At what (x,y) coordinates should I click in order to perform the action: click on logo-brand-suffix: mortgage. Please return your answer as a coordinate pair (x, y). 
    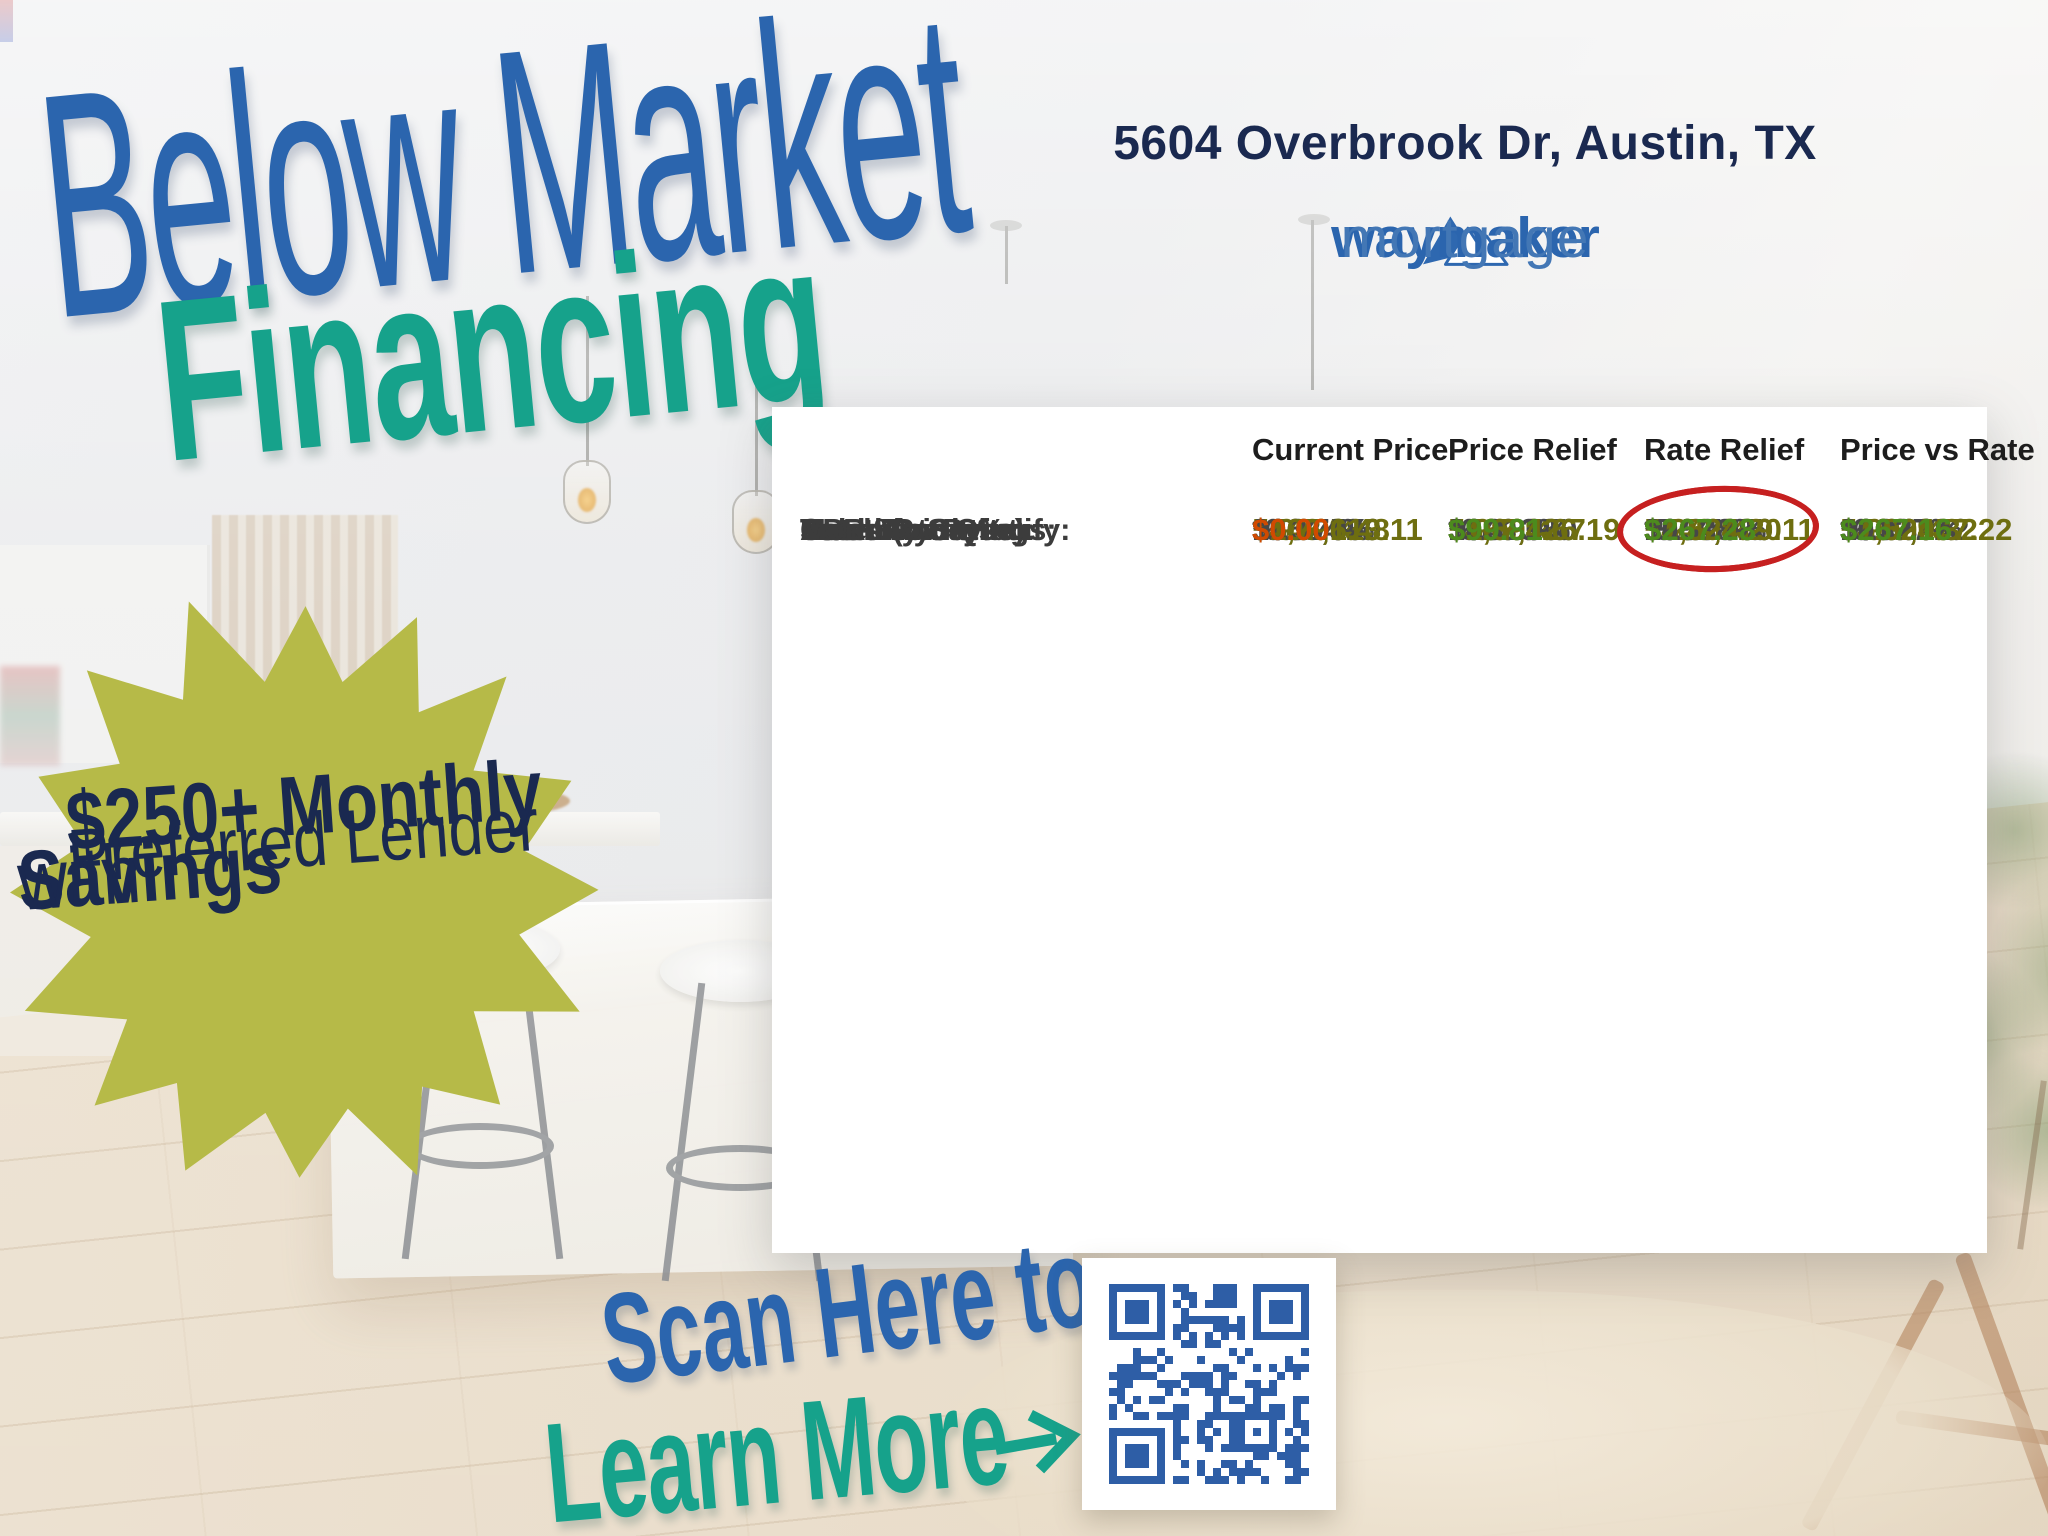
    Looking at the image, I should click on (1465, 238).